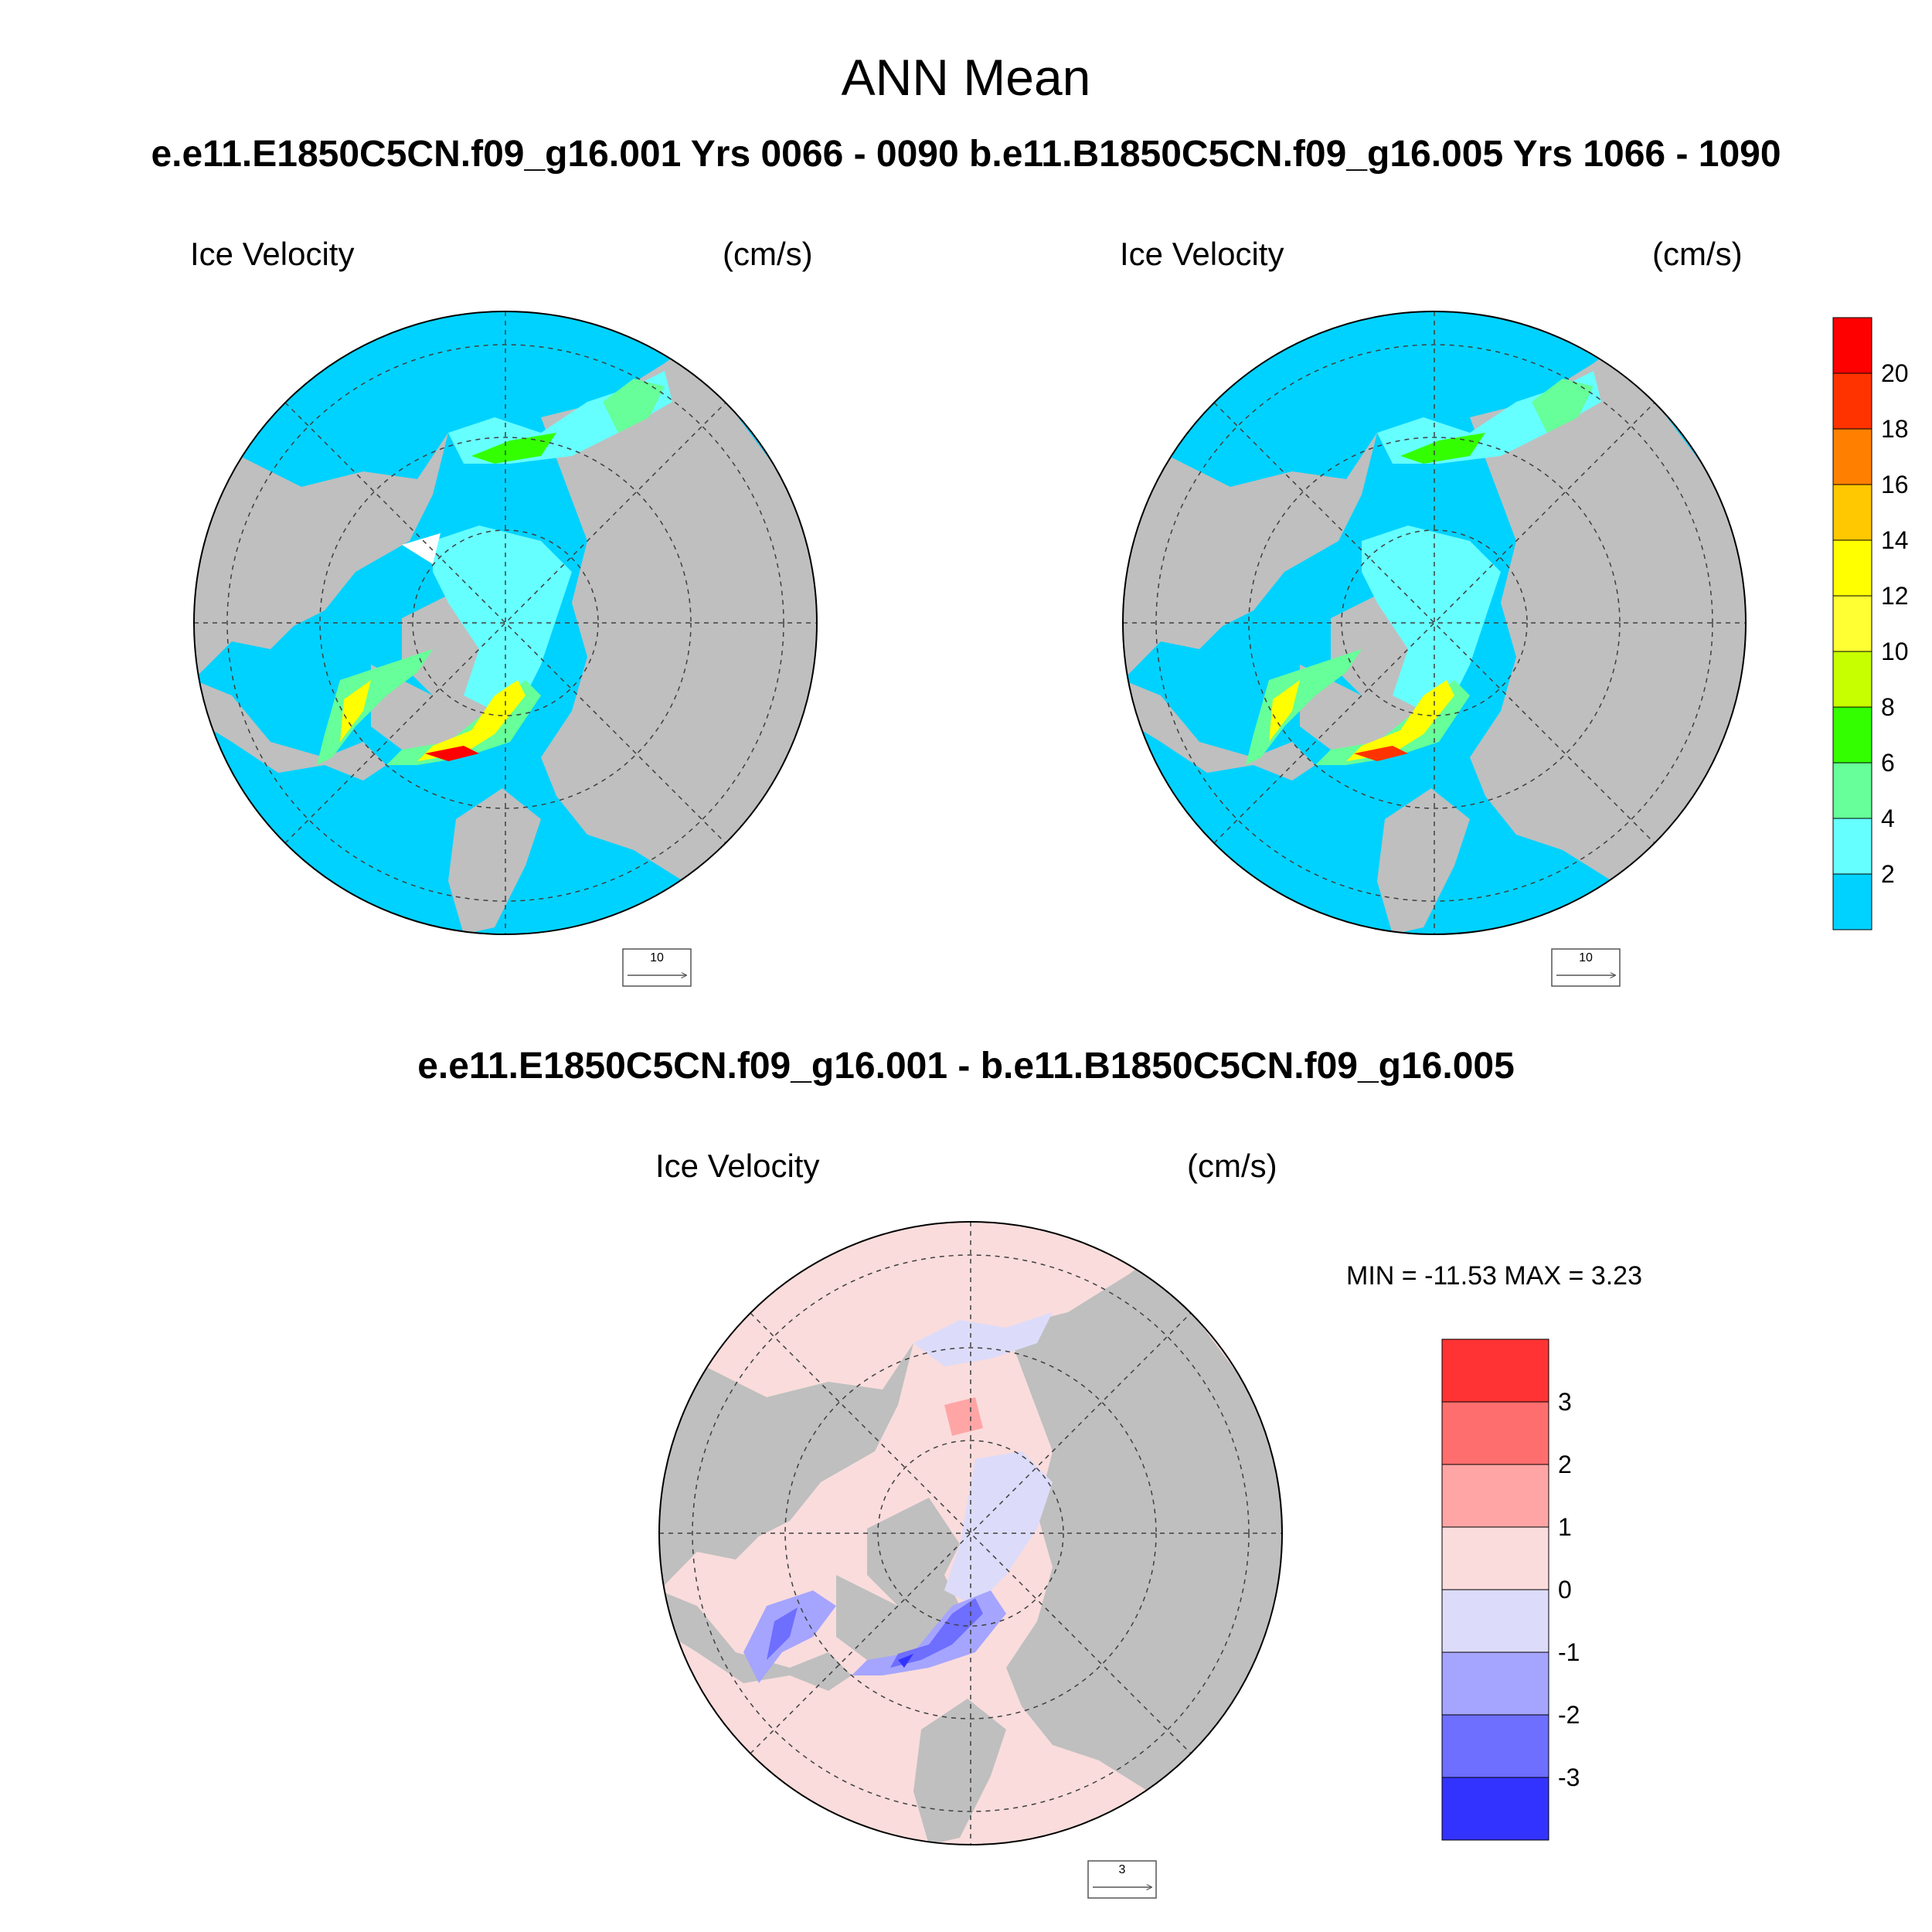 Image resolution: width=1932 pixels, height=1932 pixels. What do you see at coordinates (1565, 1402) in the screenshot?
I see `diff-colorbar-tick-label: 3` at bounding box center [1565, 1402].